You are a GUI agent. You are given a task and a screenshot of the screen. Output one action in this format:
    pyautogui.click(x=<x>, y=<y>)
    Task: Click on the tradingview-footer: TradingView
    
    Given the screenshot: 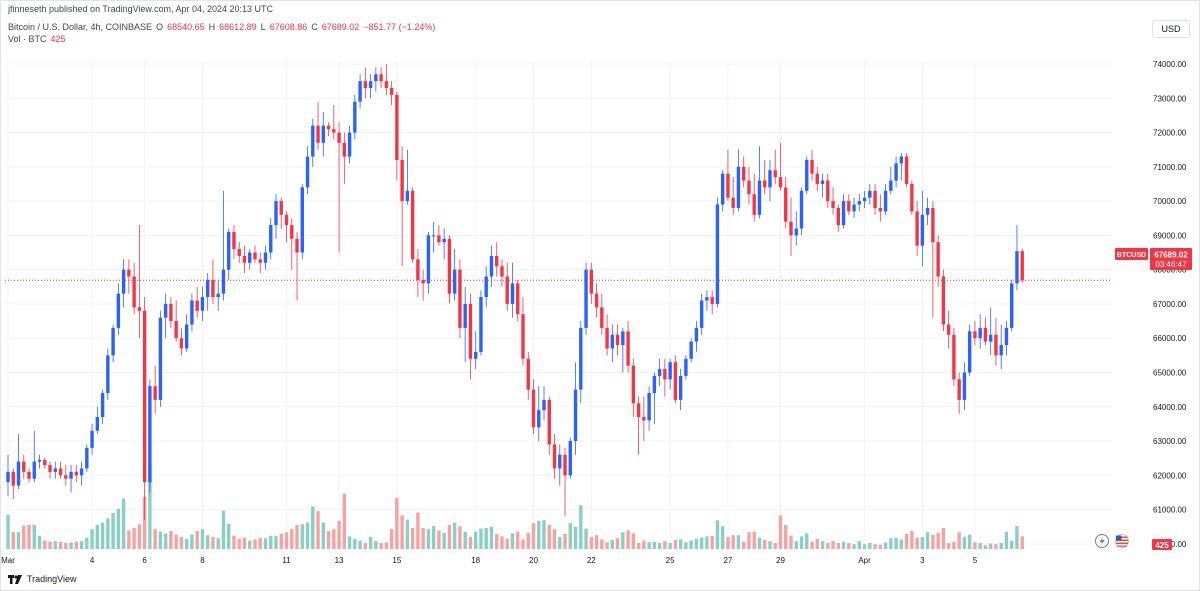 What is the action you would take?
    pyautogui.click(x=42, y=579)
    